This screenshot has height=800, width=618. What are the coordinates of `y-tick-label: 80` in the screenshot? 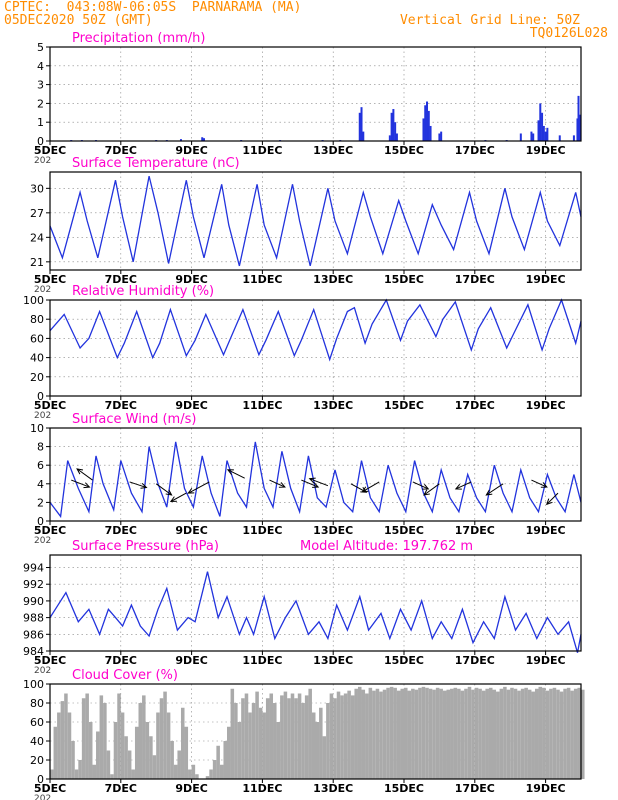 It's located at (37, 319).